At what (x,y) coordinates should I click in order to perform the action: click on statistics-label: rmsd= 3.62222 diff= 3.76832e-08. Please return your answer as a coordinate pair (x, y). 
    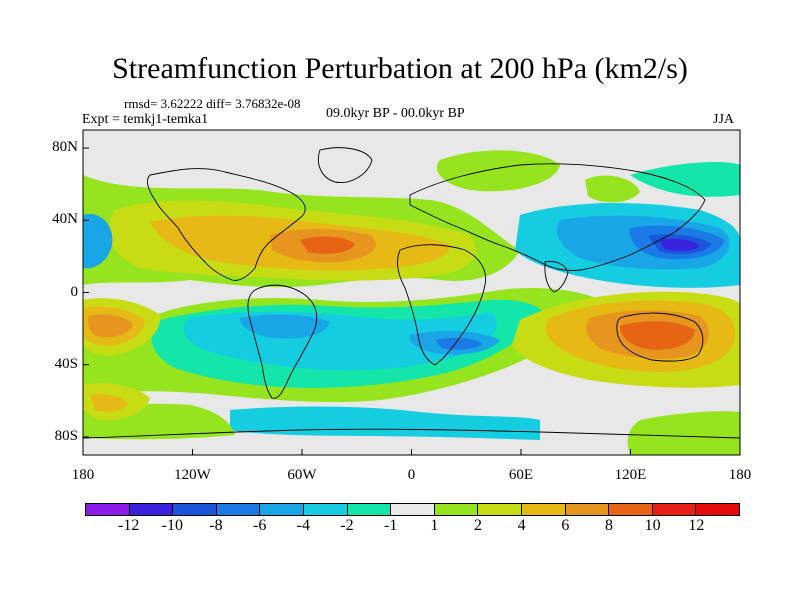
    Looking at the image, I should click on (212, 103).